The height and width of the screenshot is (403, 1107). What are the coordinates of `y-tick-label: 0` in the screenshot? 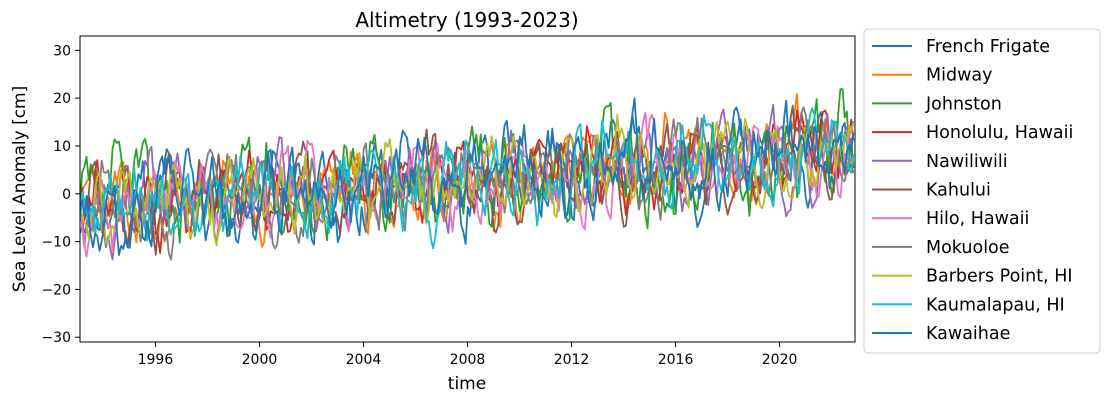 It's located at (66, 195).